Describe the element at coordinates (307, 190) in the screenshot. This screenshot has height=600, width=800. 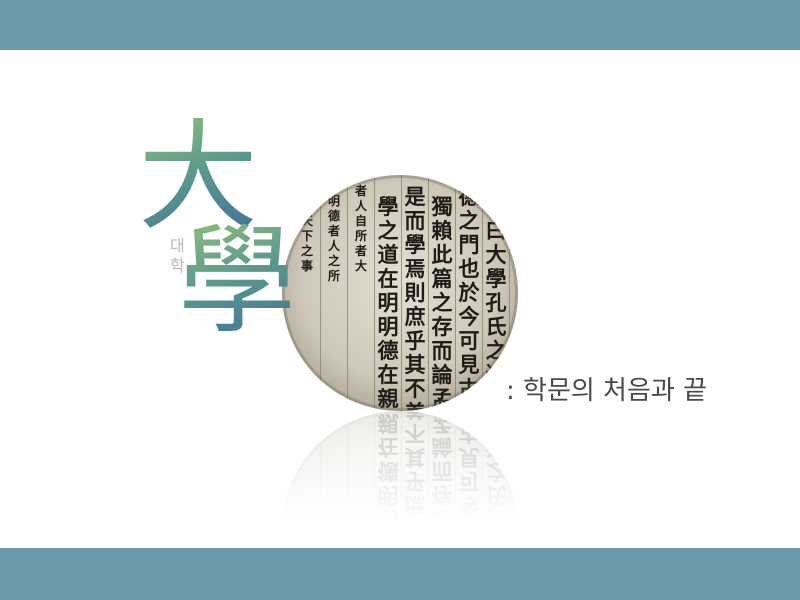
I see `text-column-char: 家` at that location.